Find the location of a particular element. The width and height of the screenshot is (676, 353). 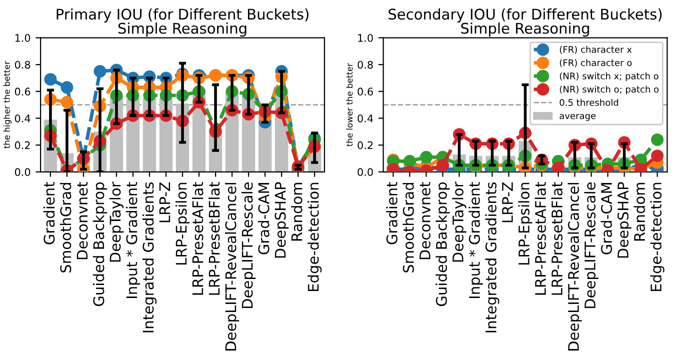

legend-label: (FR) character x is located at coordinates (596, 50).